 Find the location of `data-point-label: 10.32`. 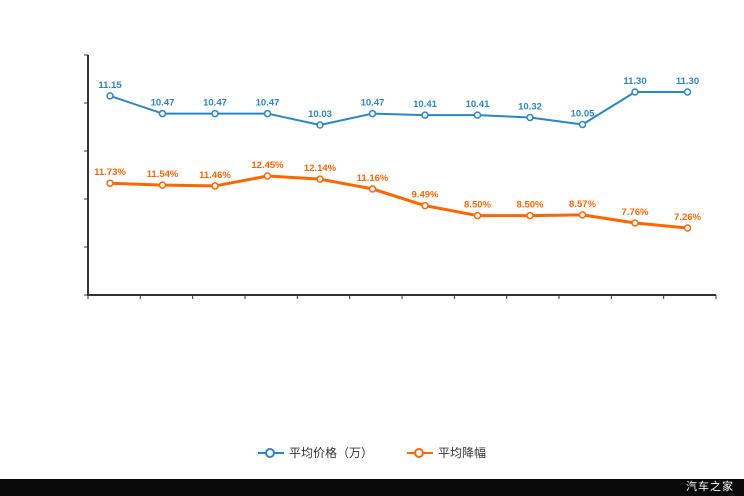

data-point-label: 10.32 is located at coordinates (530, 106).